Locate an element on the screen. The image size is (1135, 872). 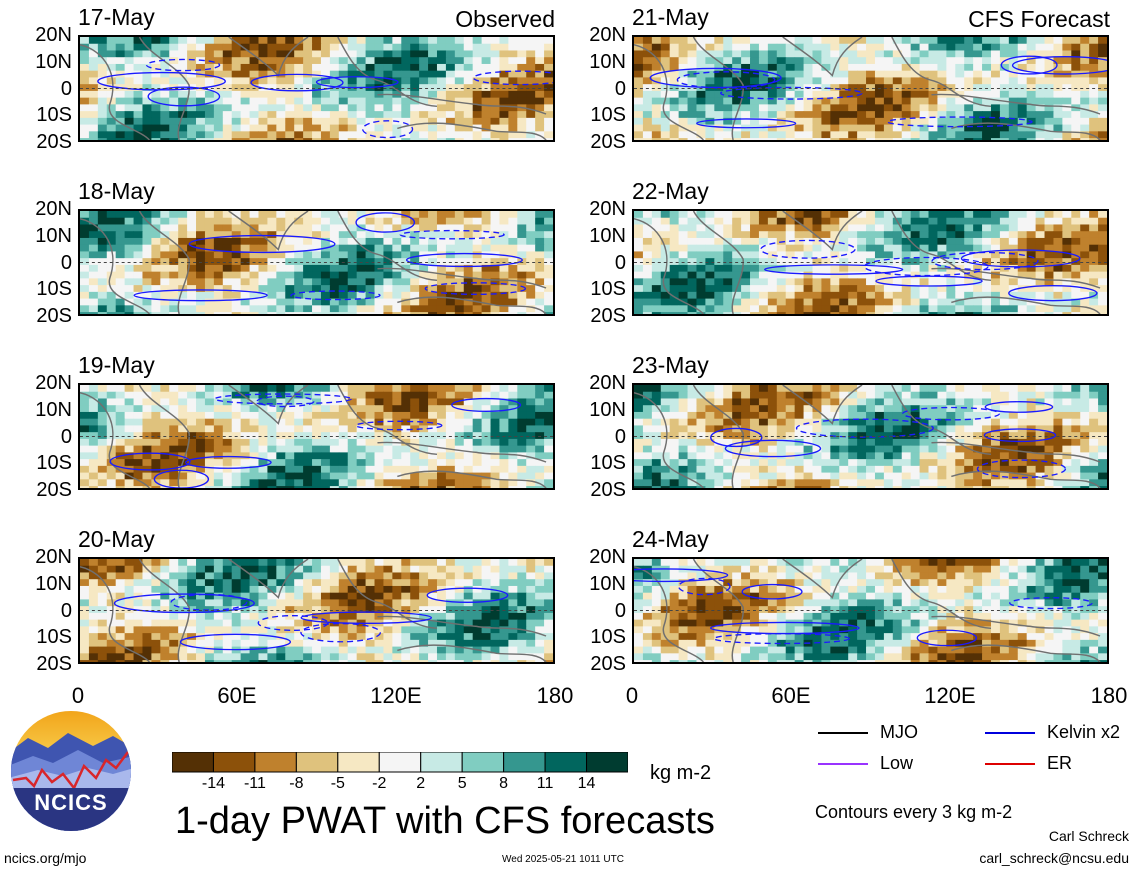
panel-date-right-1: 22-May is located at coordinates (670, 191).